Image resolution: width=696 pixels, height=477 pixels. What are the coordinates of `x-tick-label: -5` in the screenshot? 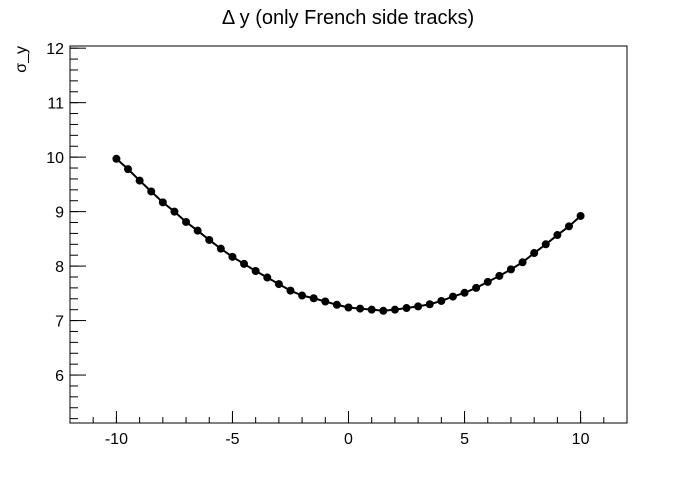 It's located at (232, 439).